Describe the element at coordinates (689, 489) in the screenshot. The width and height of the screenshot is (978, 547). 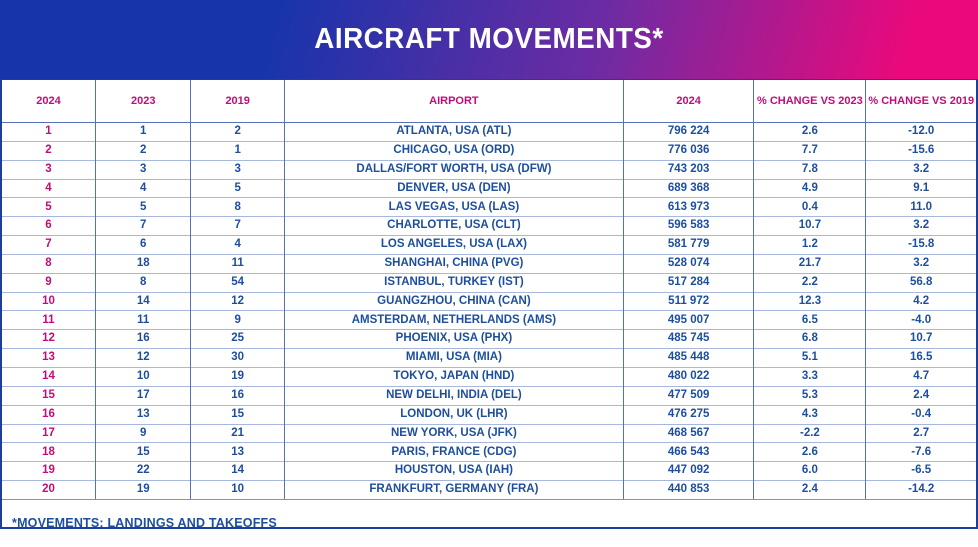
I see `movements-2024: 440 853` at that location.